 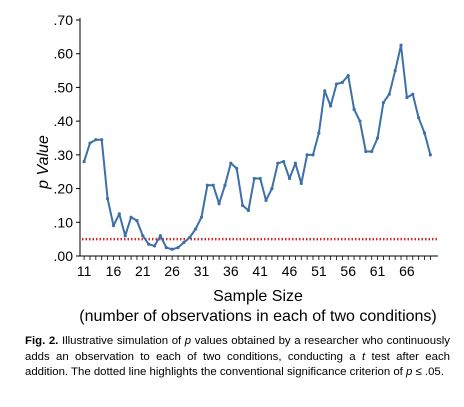 I want to click on x-tick-label: 61, so click(x=378, y=271).